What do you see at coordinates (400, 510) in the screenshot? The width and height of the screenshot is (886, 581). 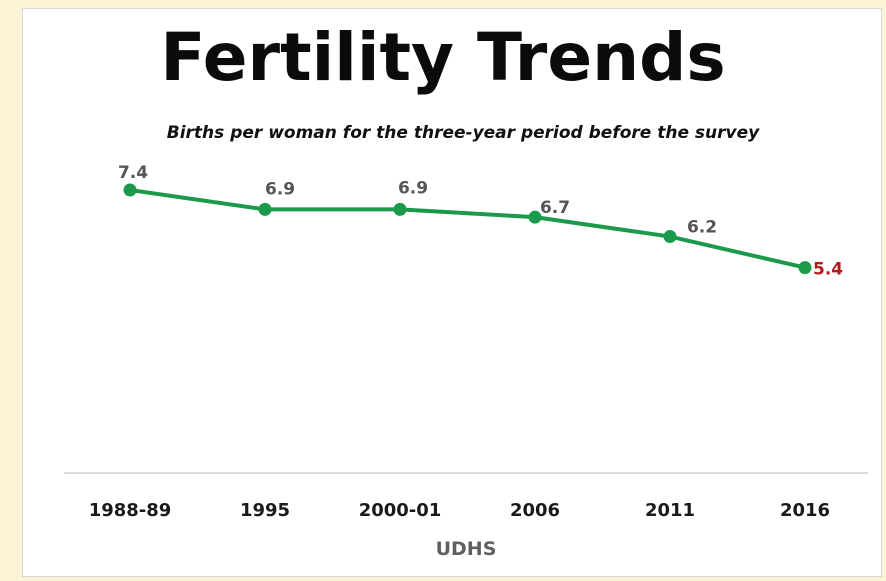 I see `x-tick-label: 2000-01` at bounding box center [400, 510].